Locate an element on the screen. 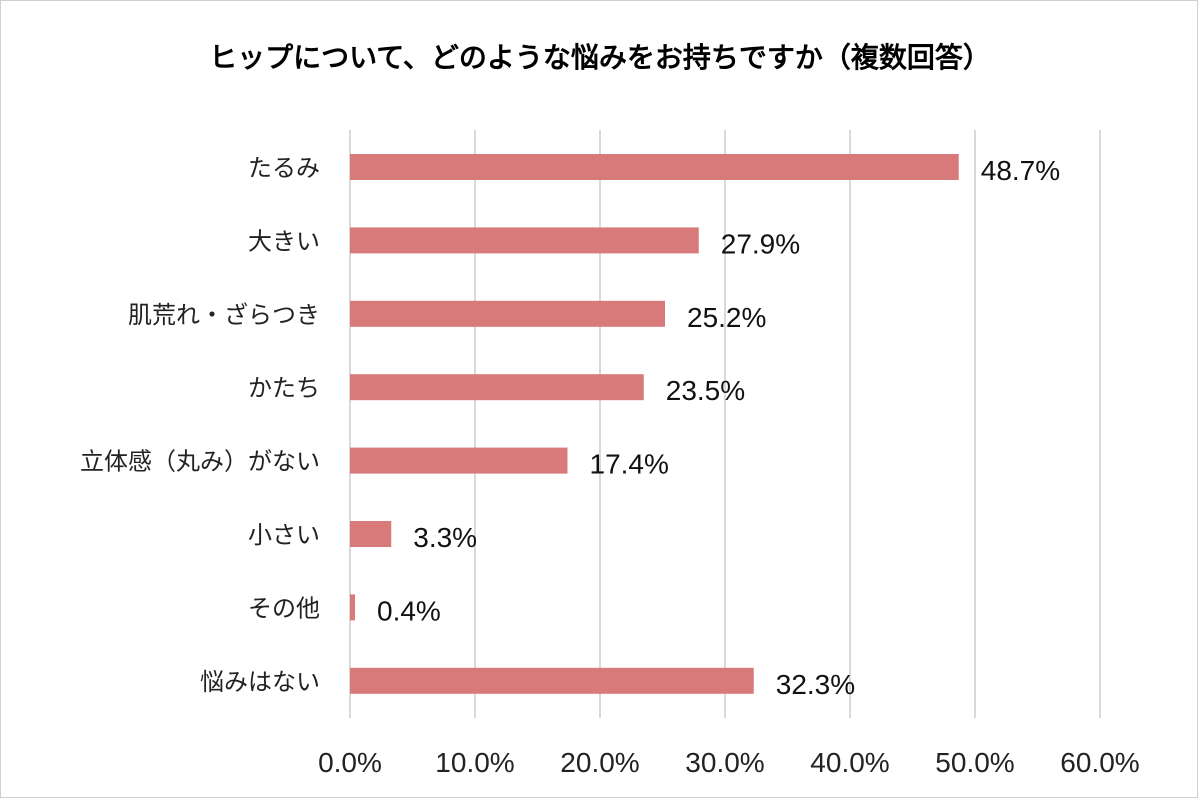  x-axis-tick-labels: 0.0% 10.0% 20.0% 30.0% 40.0% 50.0% 60.0% is located at coordinates (729, 762).